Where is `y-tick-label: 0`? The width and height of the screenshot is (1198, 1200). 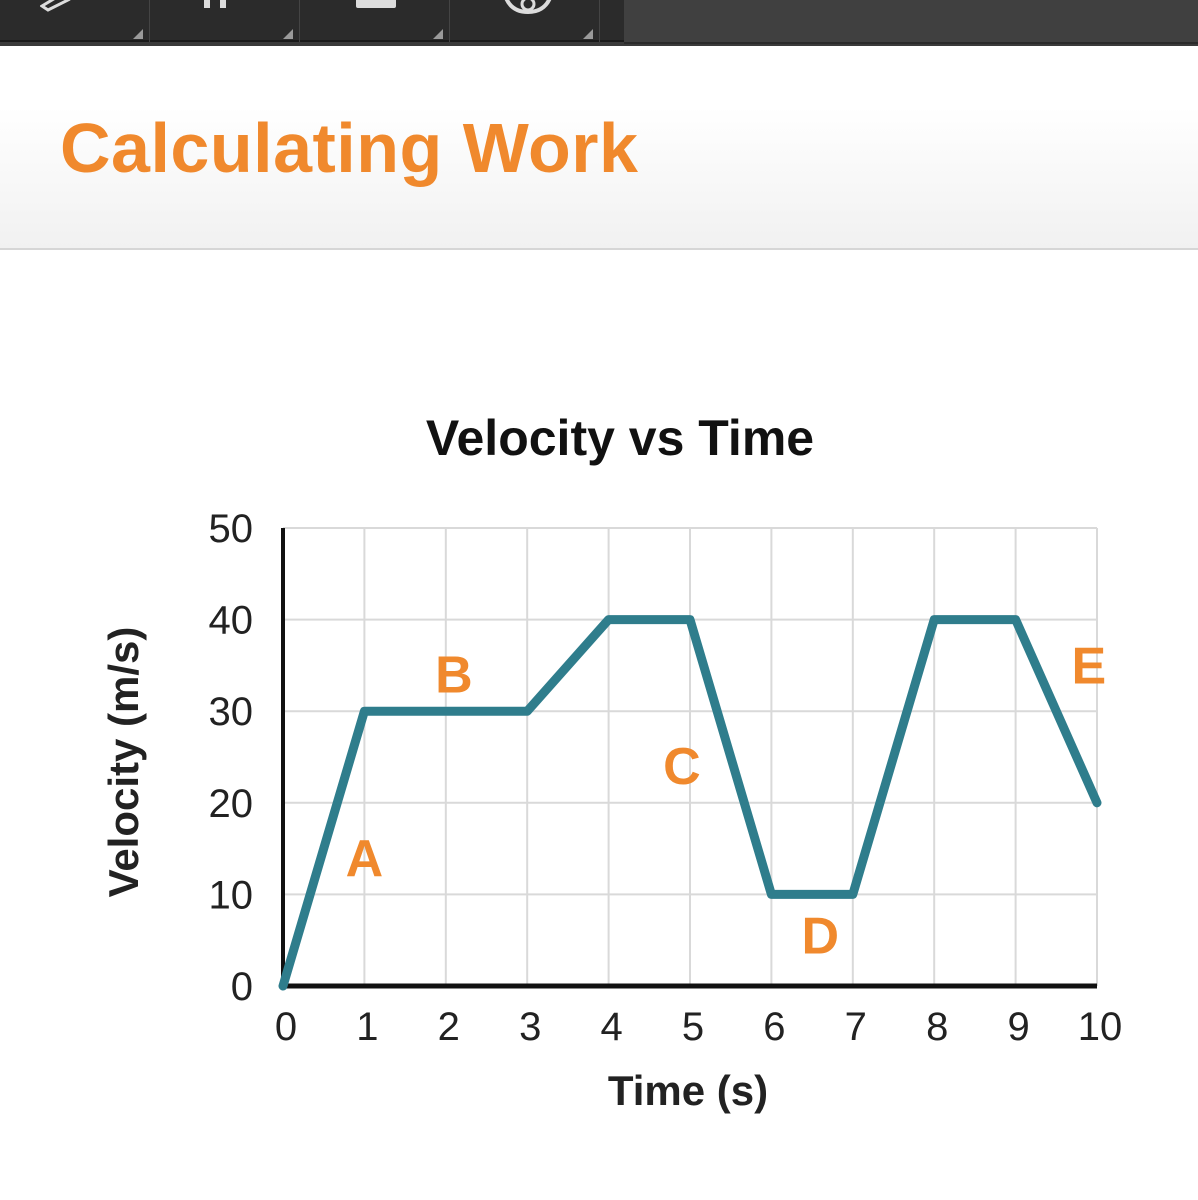 y-tick-label: 0 is located at coordinates (242, 987).